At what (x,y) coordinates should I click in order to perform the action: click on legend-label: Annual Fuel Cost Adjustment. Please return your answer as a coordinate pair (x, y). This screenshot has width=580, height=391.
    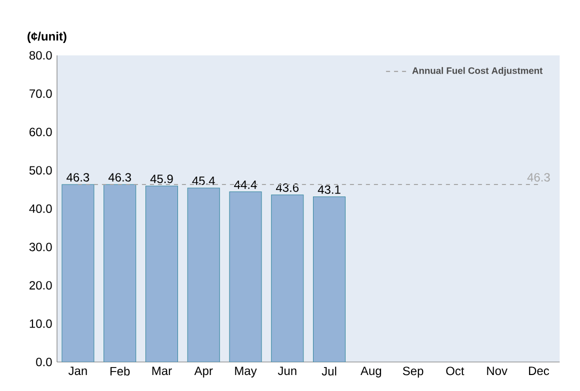
    Looking at the image, I should click on (477, 71).